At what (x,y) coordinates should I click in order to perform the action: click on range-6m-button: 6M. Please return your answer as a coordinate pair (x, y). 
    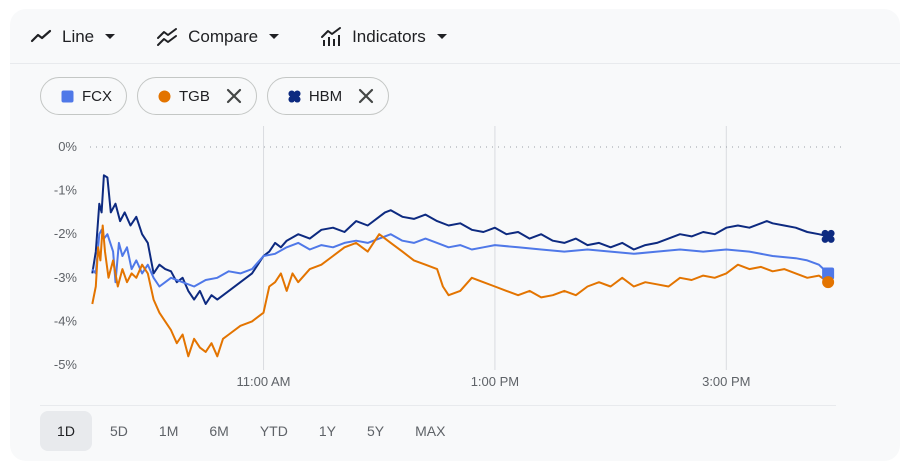
    Looking at the image, I should click on (219, 431).